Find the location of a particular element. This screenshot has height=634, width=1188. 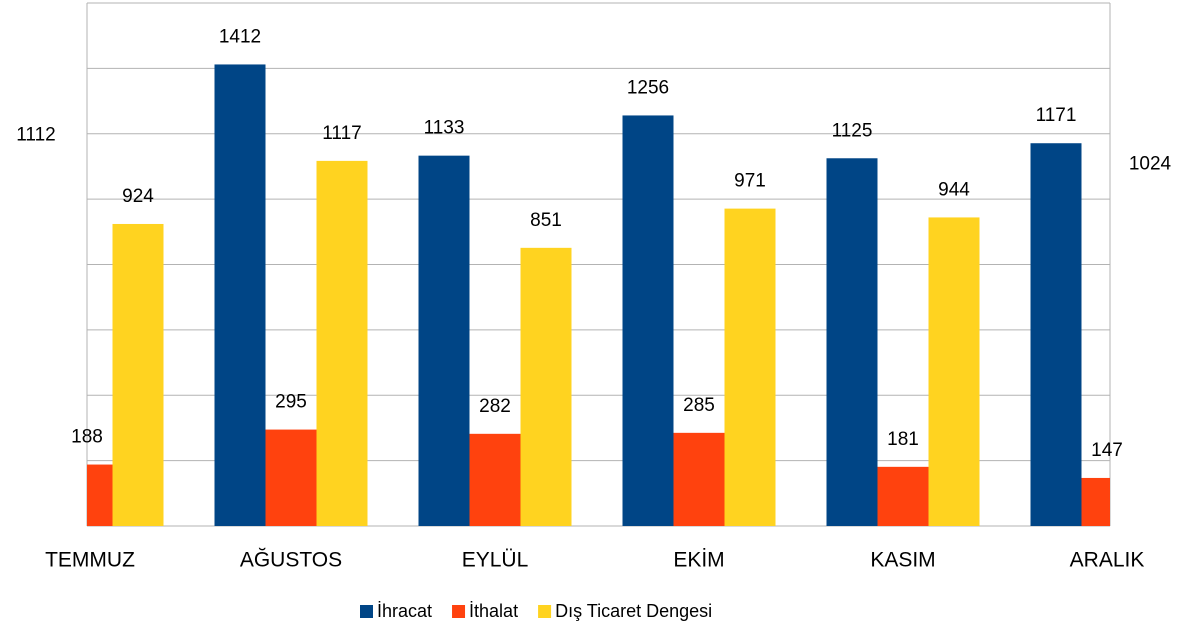

data-label: 285 is located at coordinates (699, 405).